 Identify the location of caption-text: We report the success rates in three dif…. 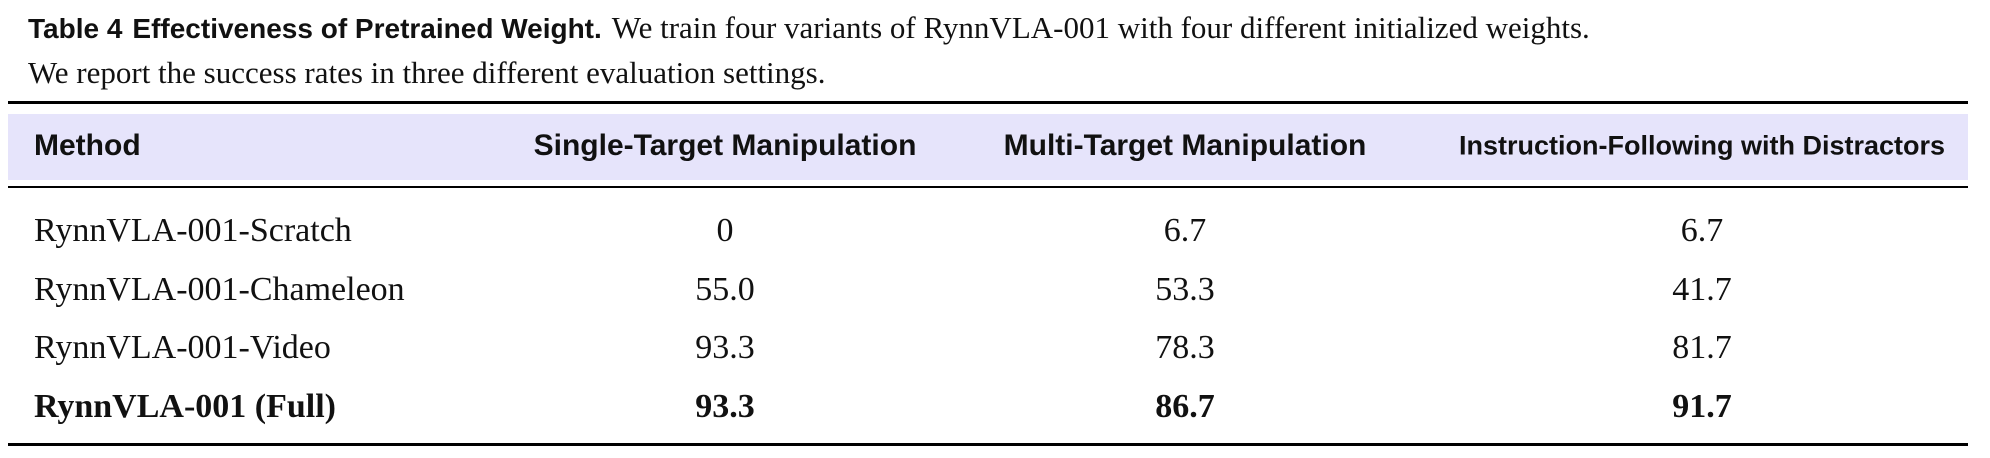
(427, 72).